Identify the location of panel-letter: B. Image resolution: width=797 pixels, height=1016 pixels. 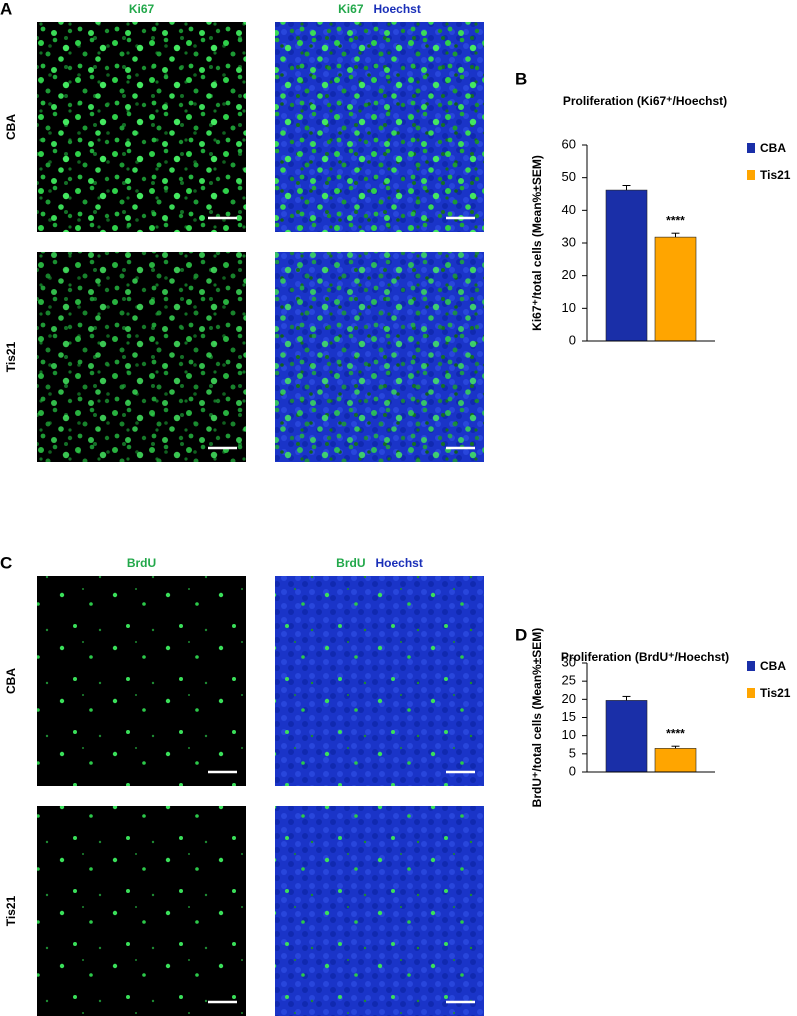
(521, 78).